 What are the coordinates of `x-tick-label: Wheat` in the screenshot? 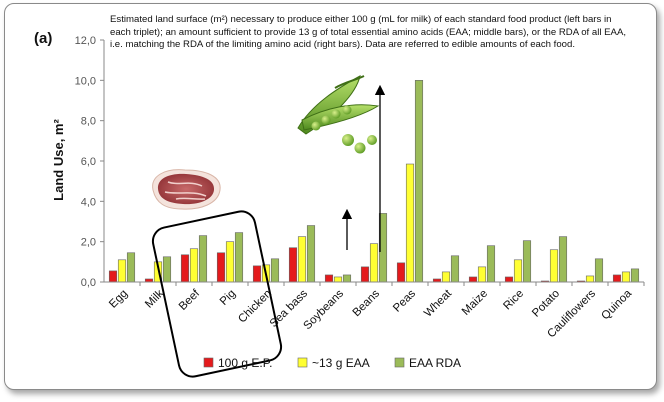 It's located at (438, 303).